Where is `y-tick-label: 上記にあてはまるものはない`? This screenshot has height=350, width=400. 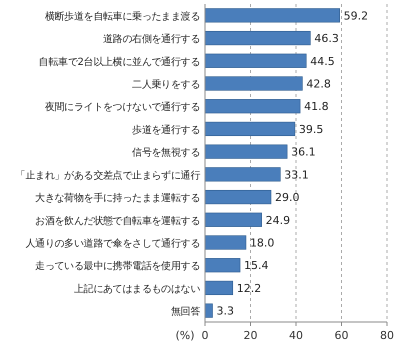 y-tick-label: 上記にあてはまるものはない is located at coordinates (137, 288).